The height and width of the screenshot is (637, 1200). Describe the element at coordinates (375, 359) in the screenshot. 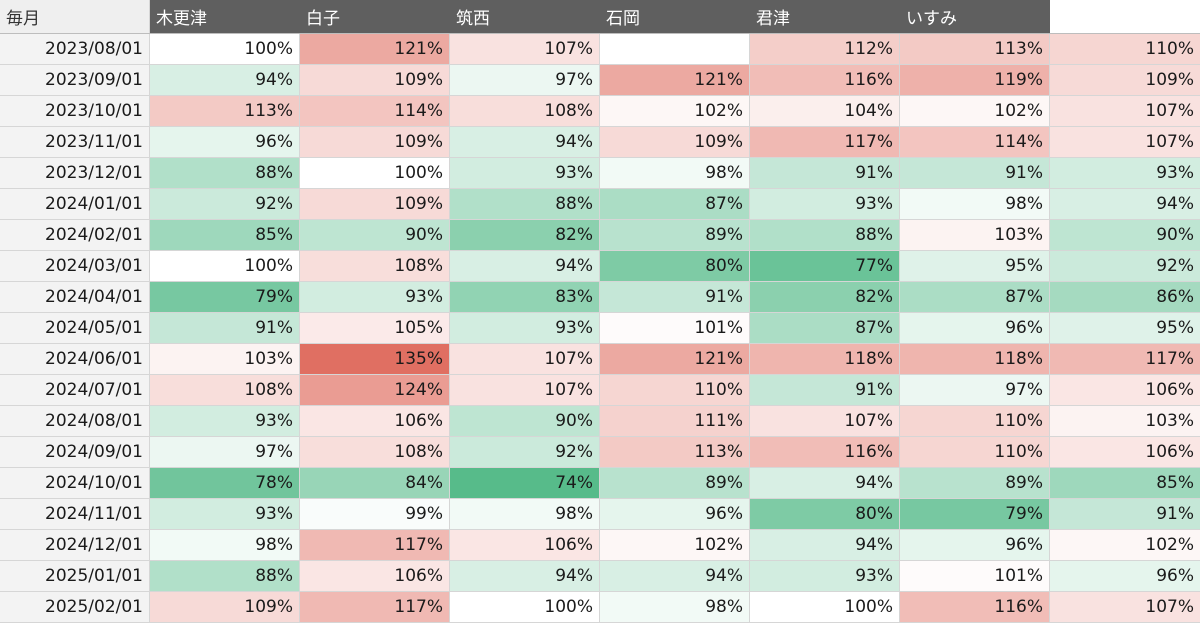

I see `value-cell: 135%` at that location.